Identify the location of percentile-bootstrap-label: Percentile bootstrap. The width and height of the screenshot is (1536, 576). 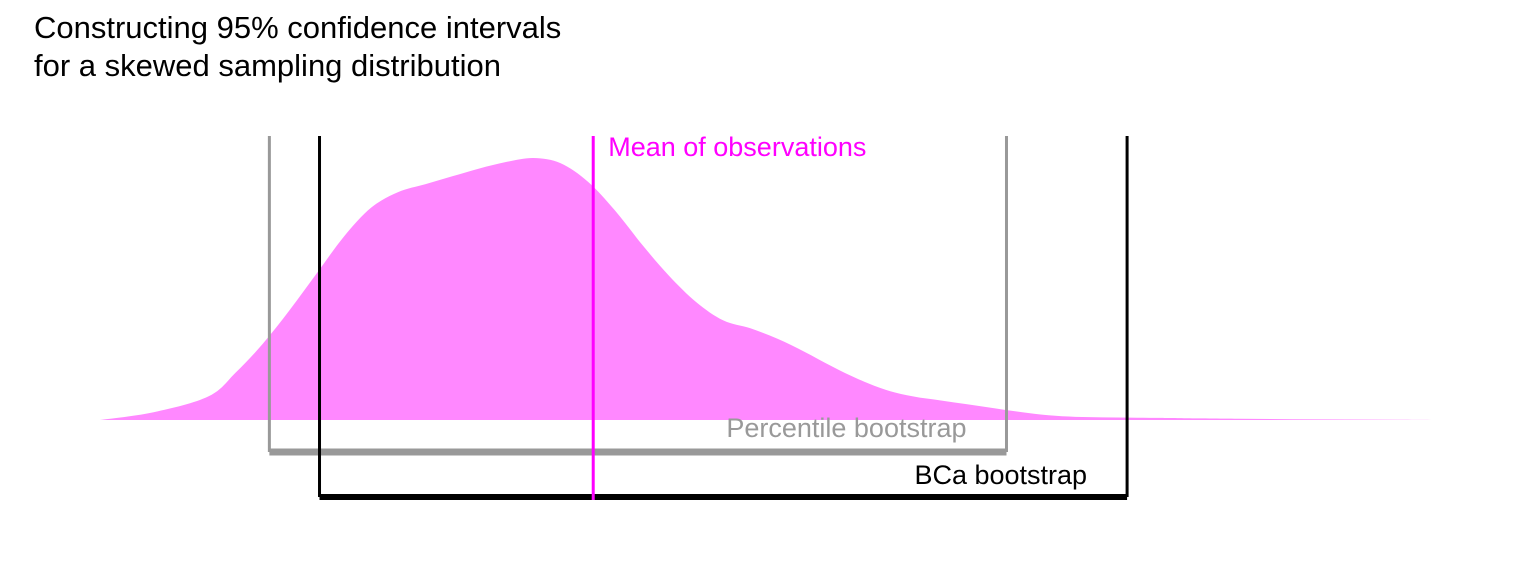
(846, 428).